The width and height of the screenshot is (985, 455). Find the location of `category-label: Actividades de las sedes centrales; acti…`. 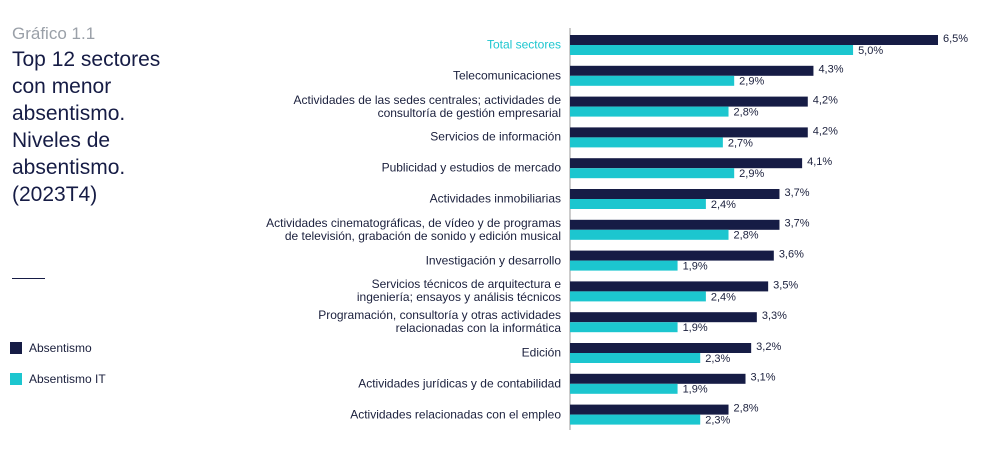

category-label: Actividades de las sedes centrales; acti… is located at coordinates (427, 106).